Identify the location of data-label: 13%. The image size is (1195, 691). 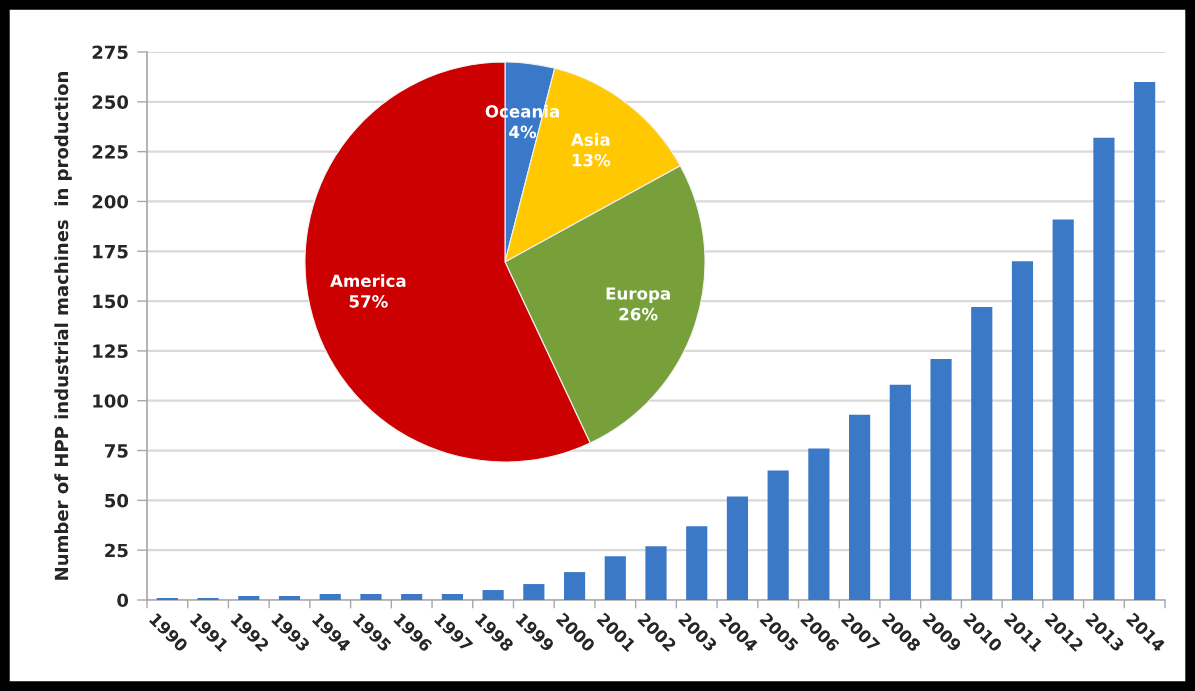
(591, 160).